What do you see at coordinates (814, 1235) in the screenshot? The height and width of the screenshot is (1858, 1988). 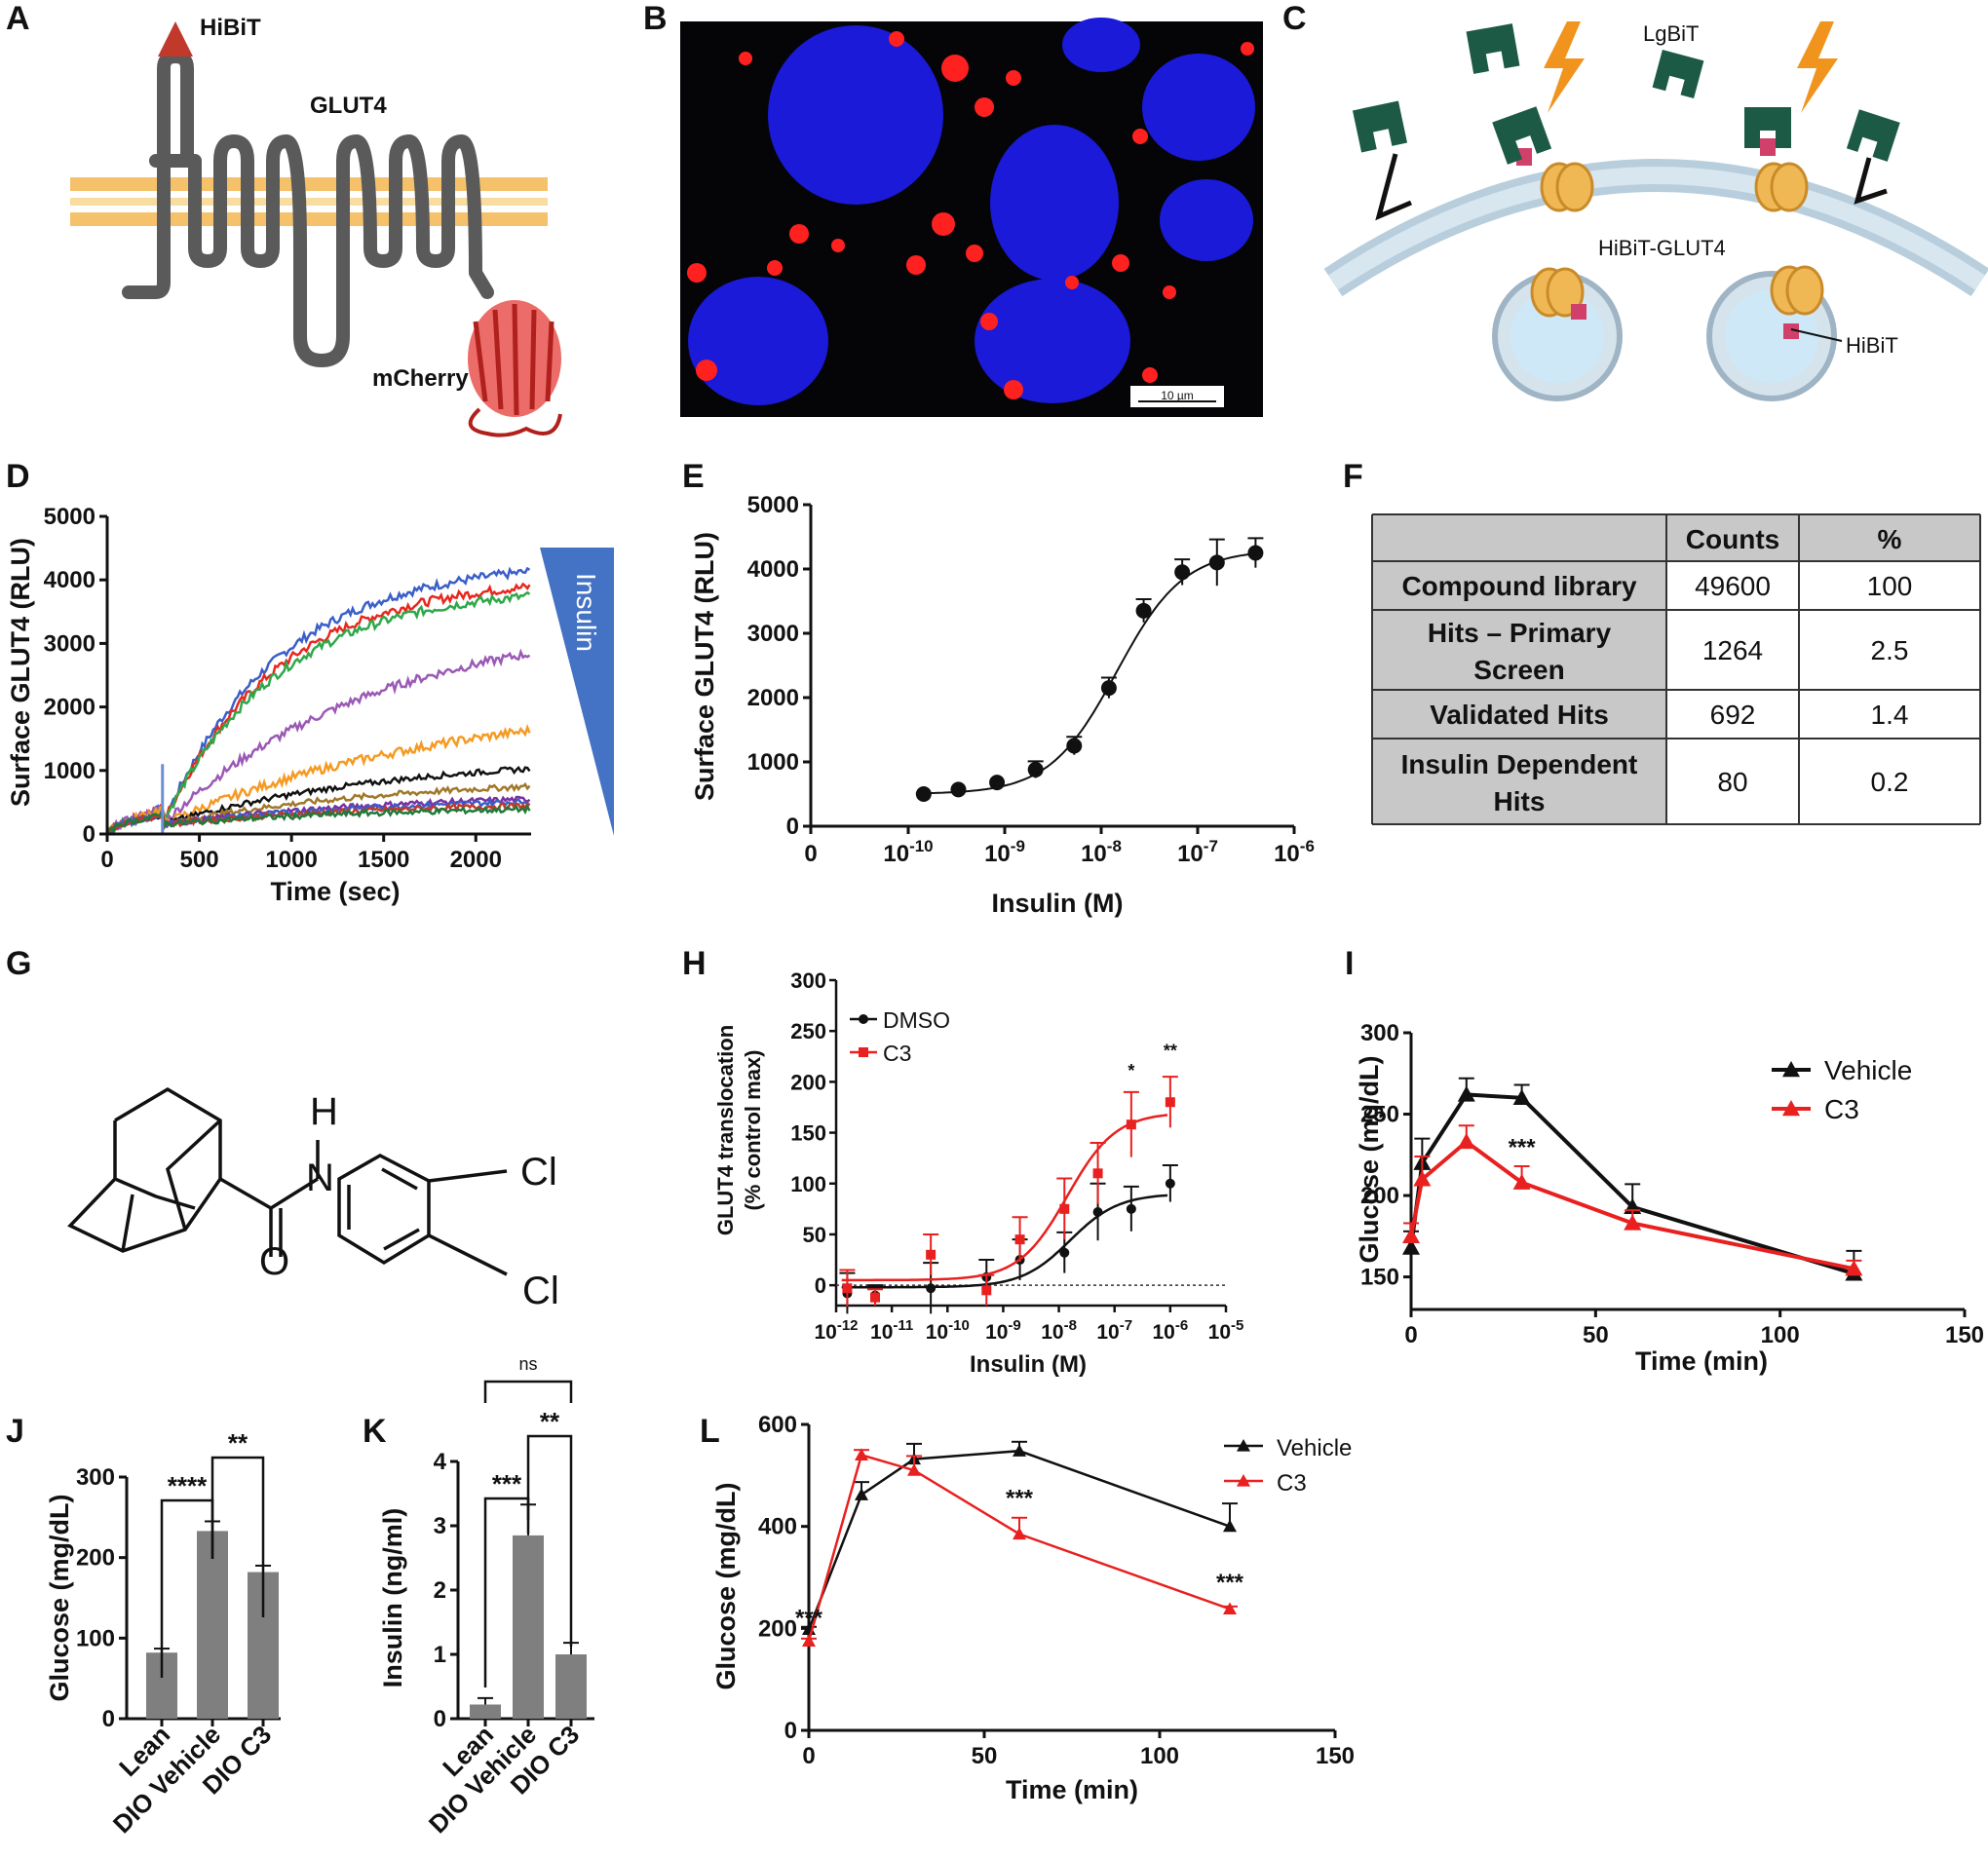 I see `y-tick-label: 50` at bounding box center [814, 1235].